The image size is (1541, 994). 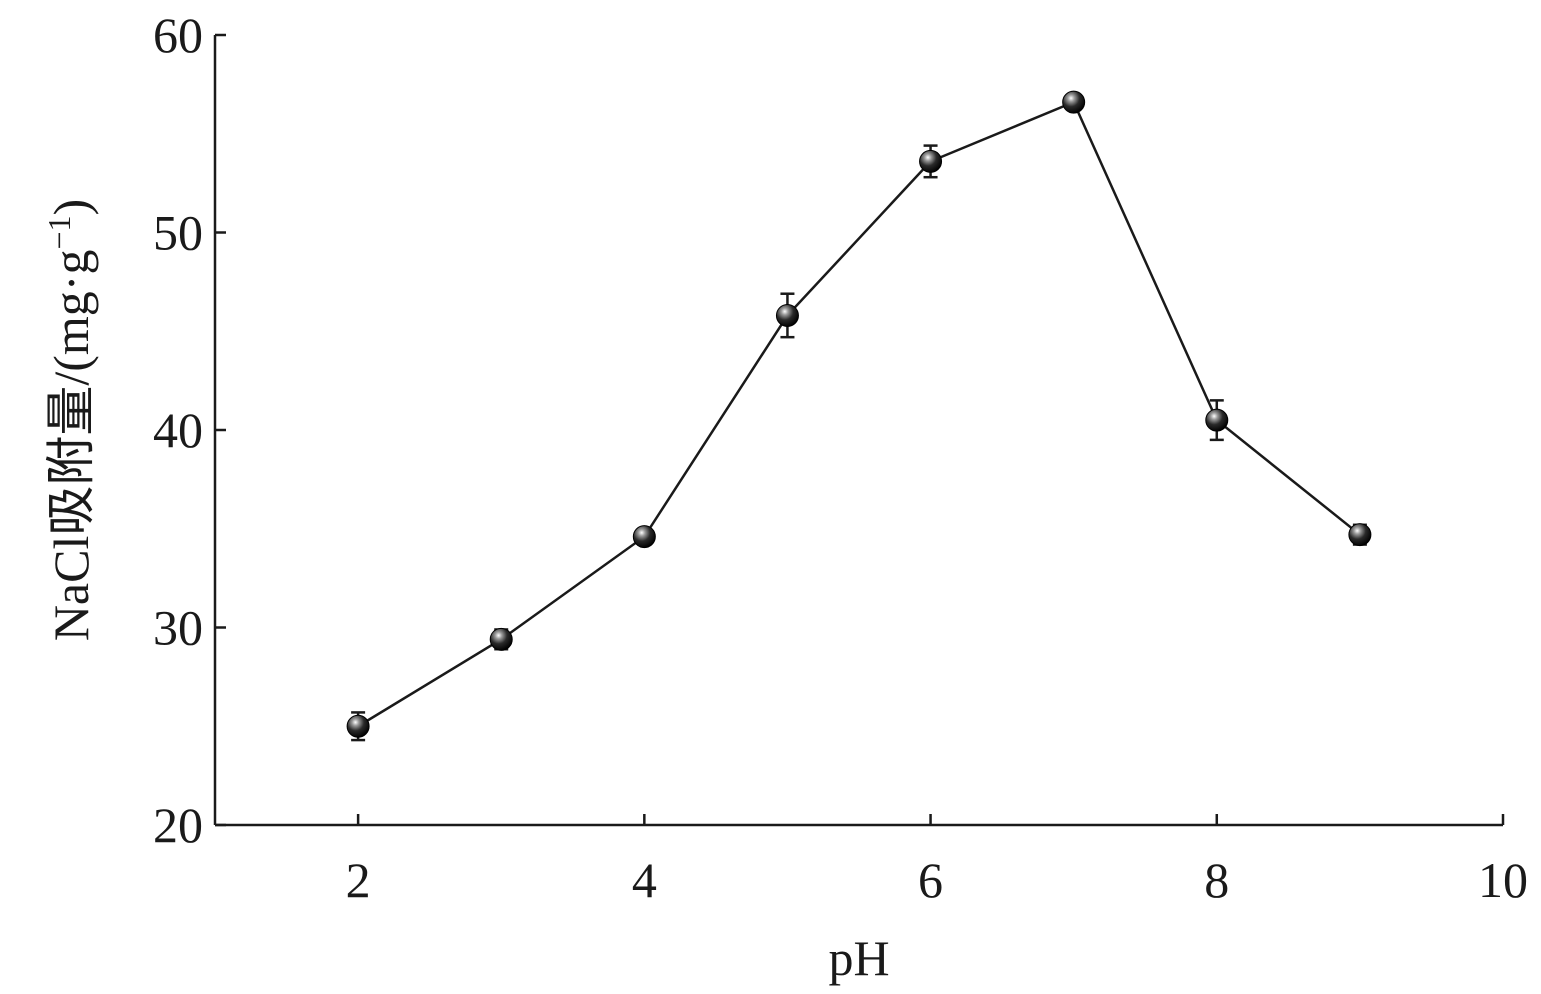 I want to click on y-tick-label: 40, so click(x=178, y=430).